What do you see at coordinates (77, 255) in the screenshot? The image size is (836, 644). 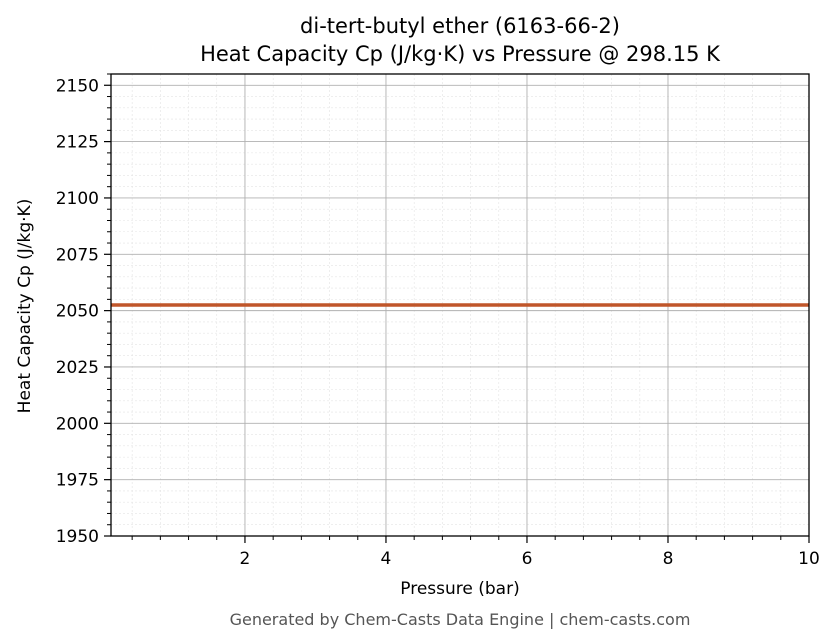 I see `y-tick-label: 2075` at bounding box center [77, 255].